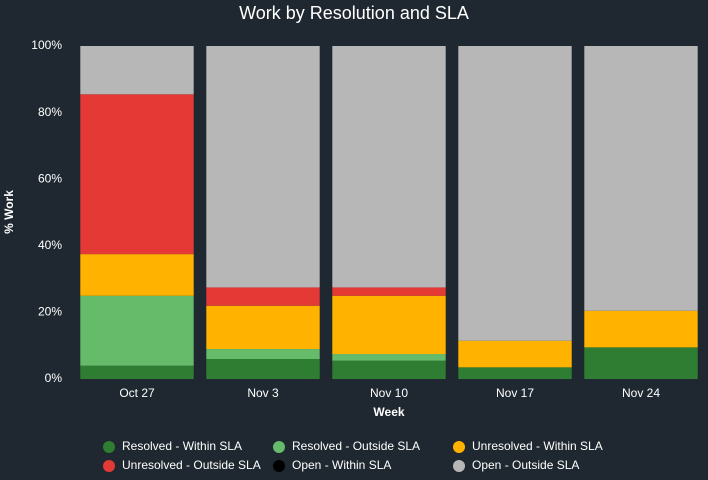 The width and height of the screenshot is (708, 480). Describe the element at coordinates (54, 378) in the screenshot. I see `y-tick-label: 0%` at that location.